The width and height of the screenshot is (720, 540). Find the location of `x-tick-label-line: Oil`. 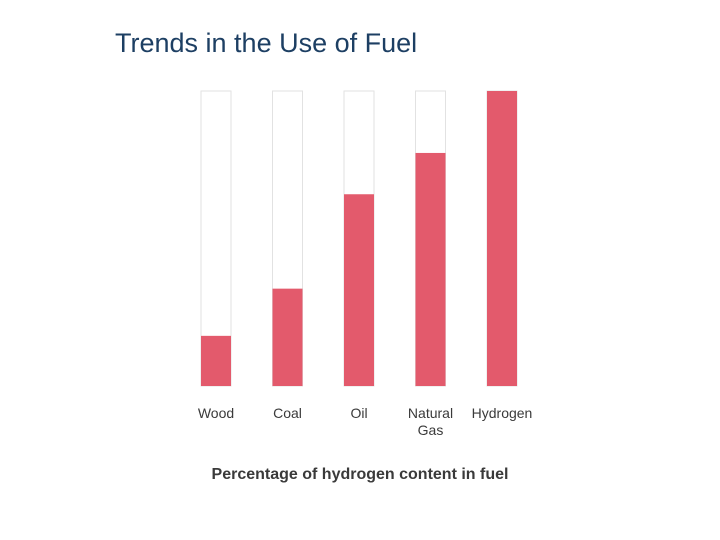

x-tick-label-line: Oil is located at coordinates (358, 413).